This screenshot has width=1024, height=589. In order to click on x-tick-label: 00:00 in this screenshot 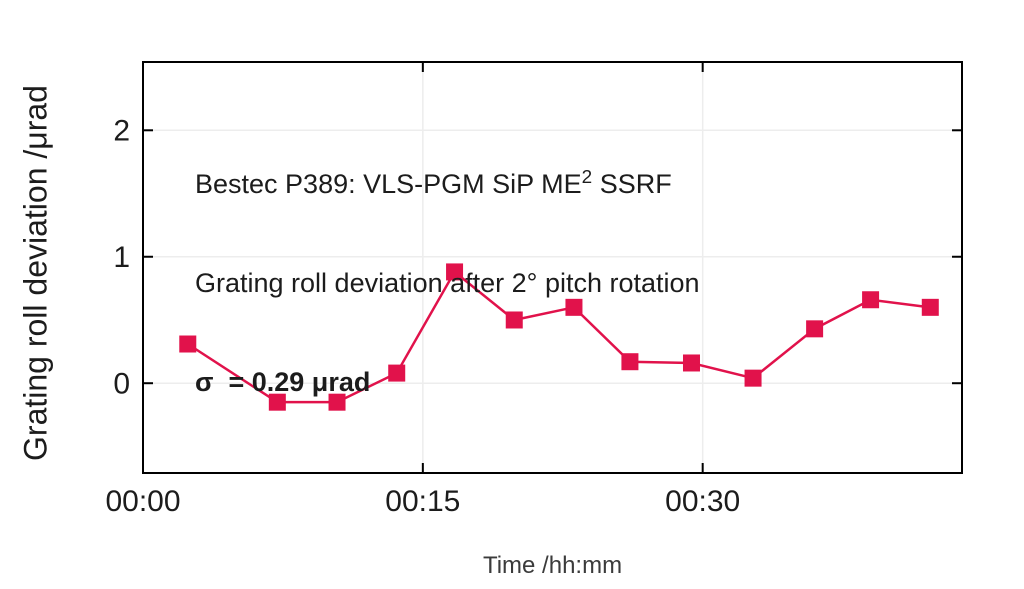, I will do `click(142, 501)`.